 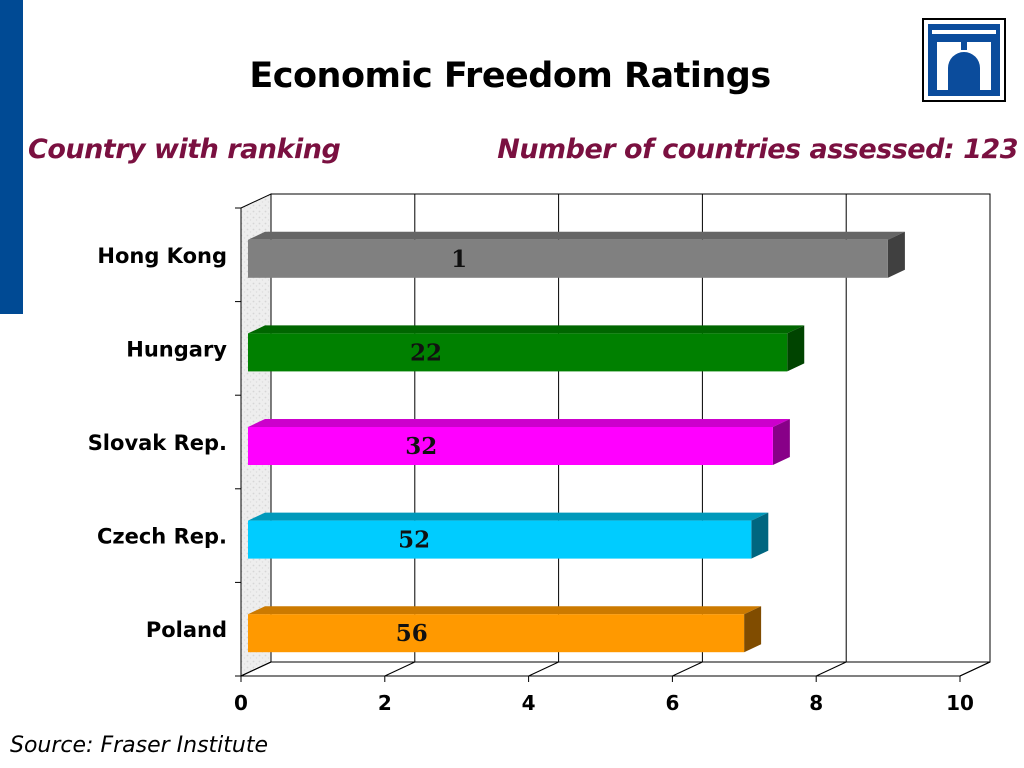 I want to click on x-tick-label: 10, so click(x=960, y=703).